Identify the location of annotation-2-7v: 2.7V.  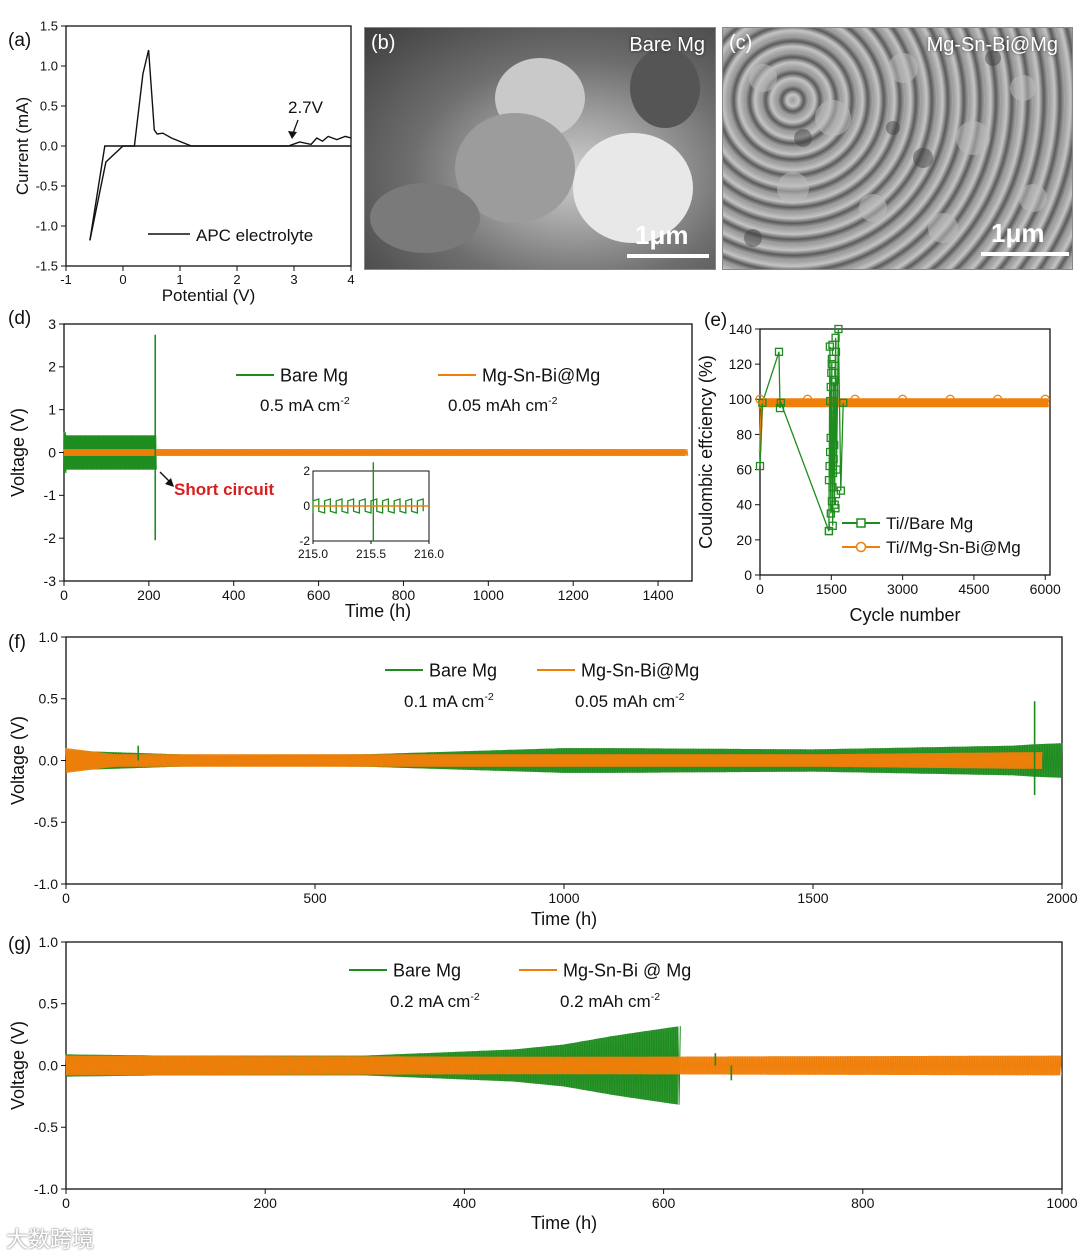
(306, 107).